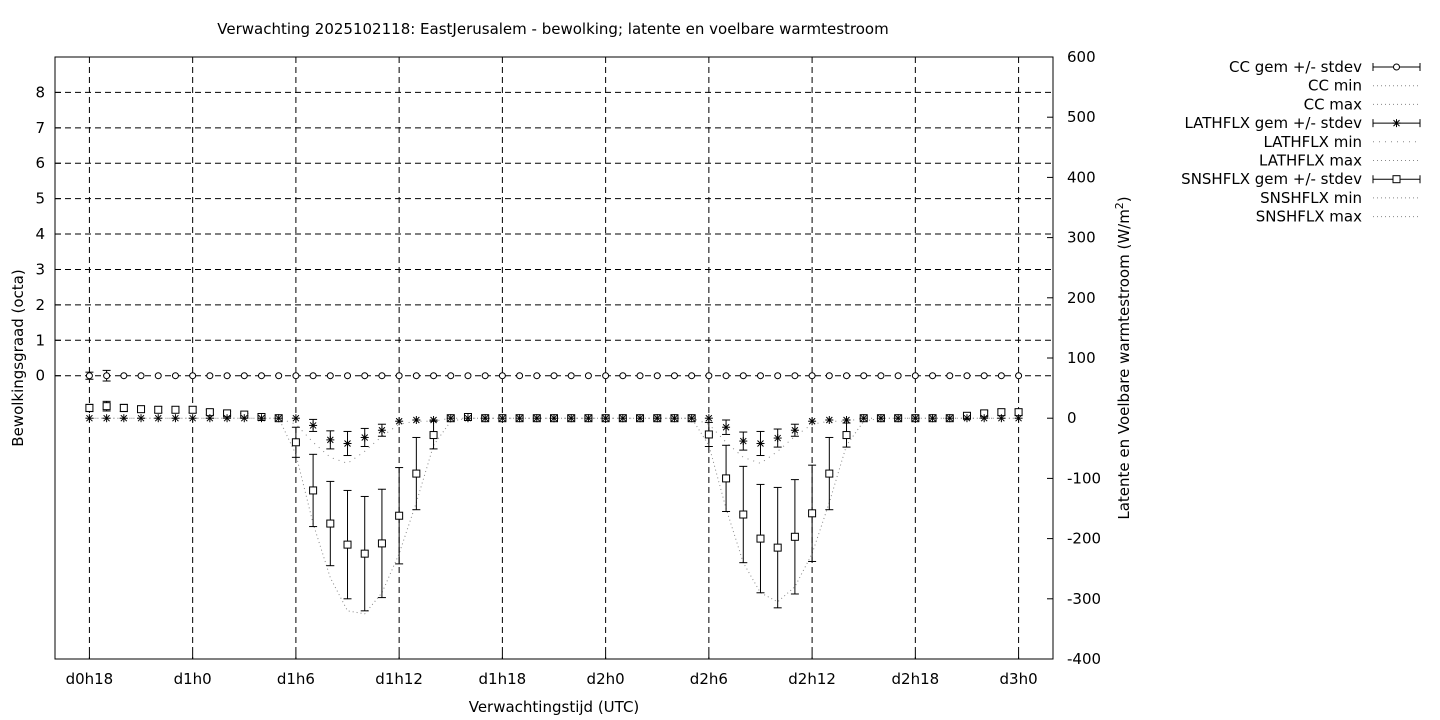 Image resolution: width=1440 pixels, height=720 pixels. Describe the element at coordinates (1309, 217) in the screenshot. I see `legend-label-snshflx-max: SNSHFLX max` at that location.